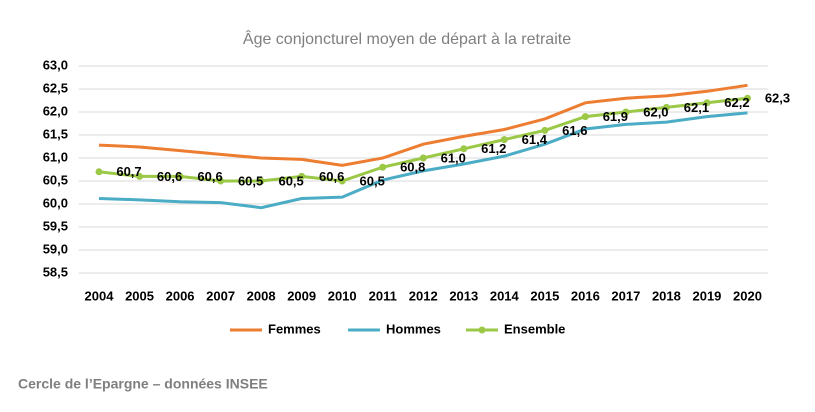 Image resolution: width=815 pixels, height=412 pixels. Describe the element at coordinates (544, 295) in the screenshot. I see `x-tick-label: 2015` at that location.